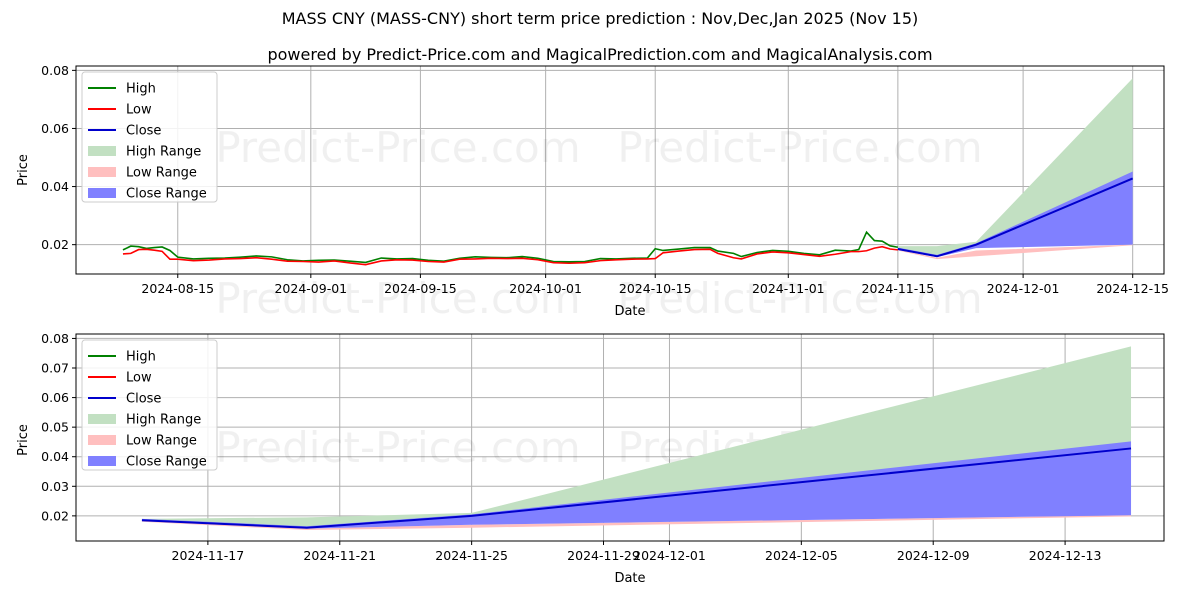 The image size is (1200, 600). I want to click on low-line, so click(510, 255).